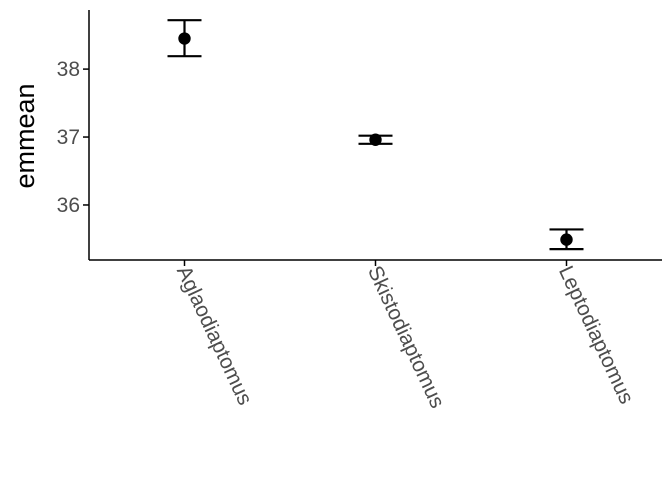 This screenshot has height=480, width=672. I want to click on x-tick-label: Aglaodiaptomus, so click(214, 335).